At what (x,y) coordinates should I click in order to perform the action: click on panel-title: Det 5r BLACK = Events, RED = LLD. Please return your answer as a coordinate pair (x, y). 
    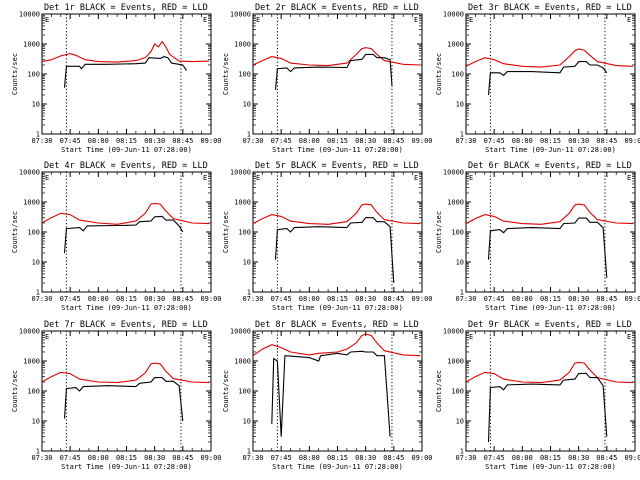
    Looking at the image, I should click on (337, 166).